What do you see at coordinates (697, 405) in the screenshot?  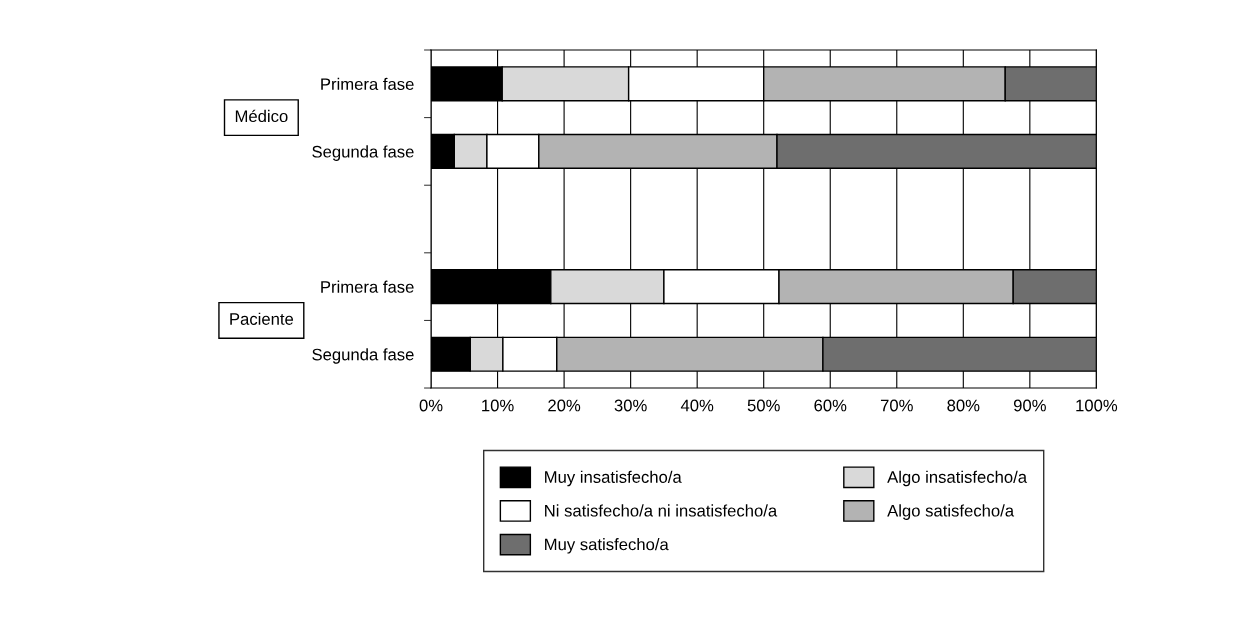 I see `x-tick-label: 40%` at bounding box center [697, 405].